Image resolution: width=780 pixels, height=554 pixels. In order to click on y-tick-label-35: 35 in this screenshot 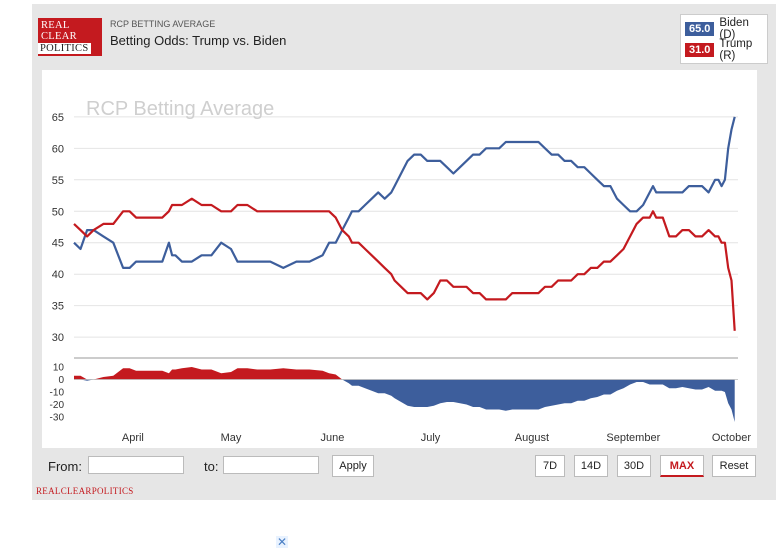, I will do `click(58, 307)`.